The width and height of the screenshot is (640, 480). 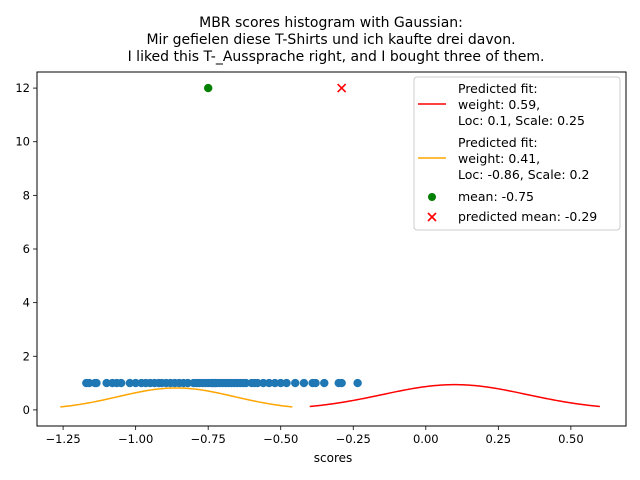 What do you see at coordinates (498, 142) in the screenshot?
I see `legend-entry-2-line-1: Predicted fit:` at bounding box center [498, 142].